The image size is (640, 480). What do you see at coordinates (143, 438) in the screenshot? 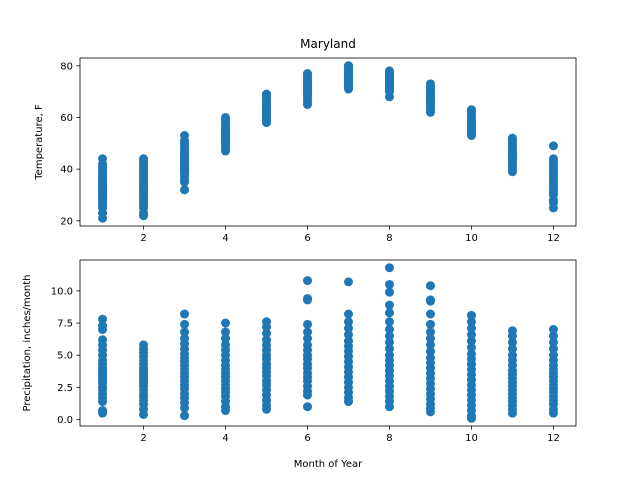
I see `precipitation-x-tick-label: 2` at bounding box center [143, 438].